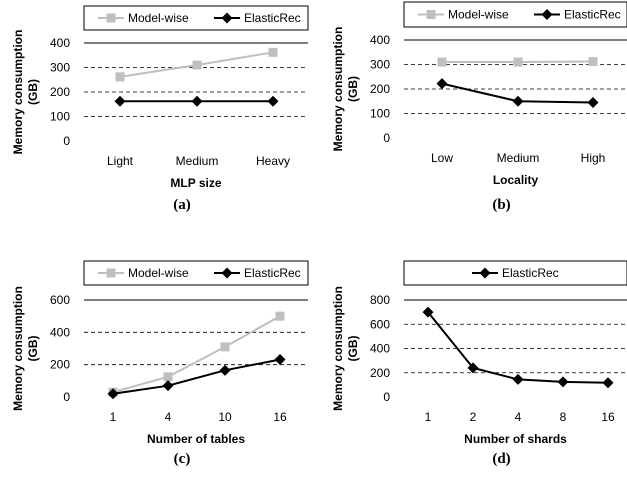  I want to click on x-tick-label: Light, so click(120, 161).